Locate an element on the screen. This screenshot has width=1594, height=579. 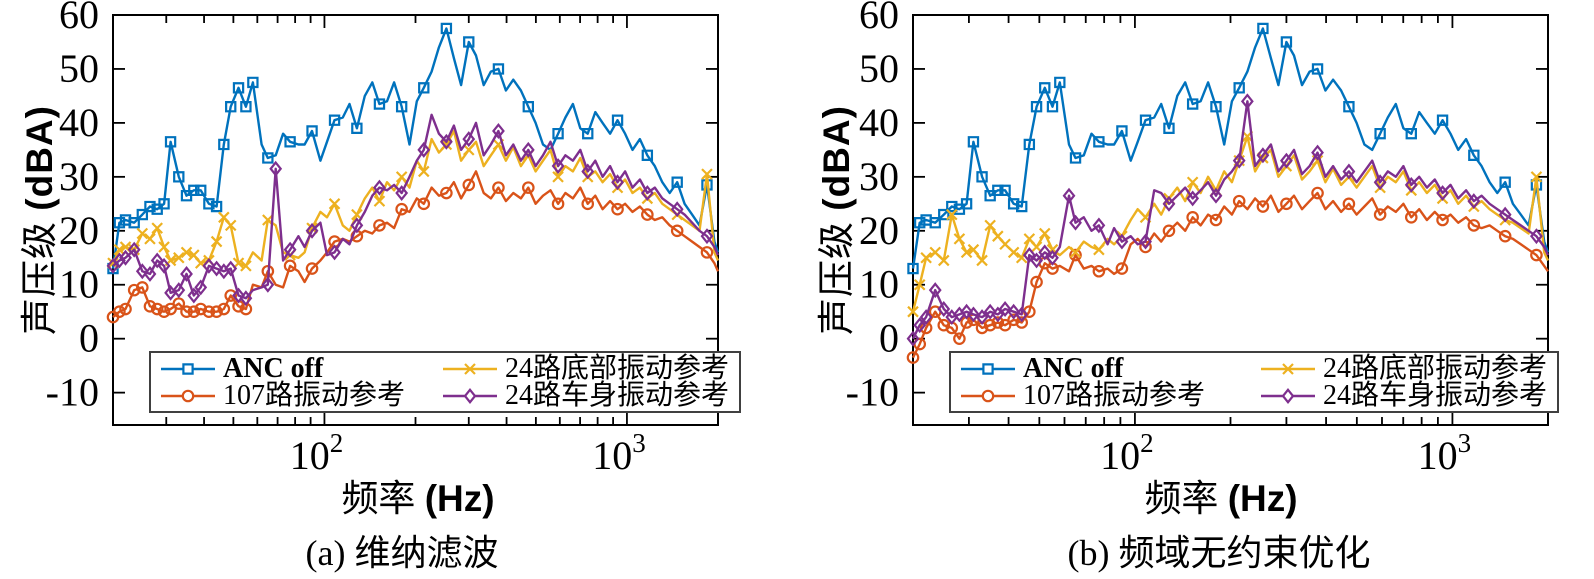
legend-swatch-107-vibration-ref is located at coordinates (188, 395).